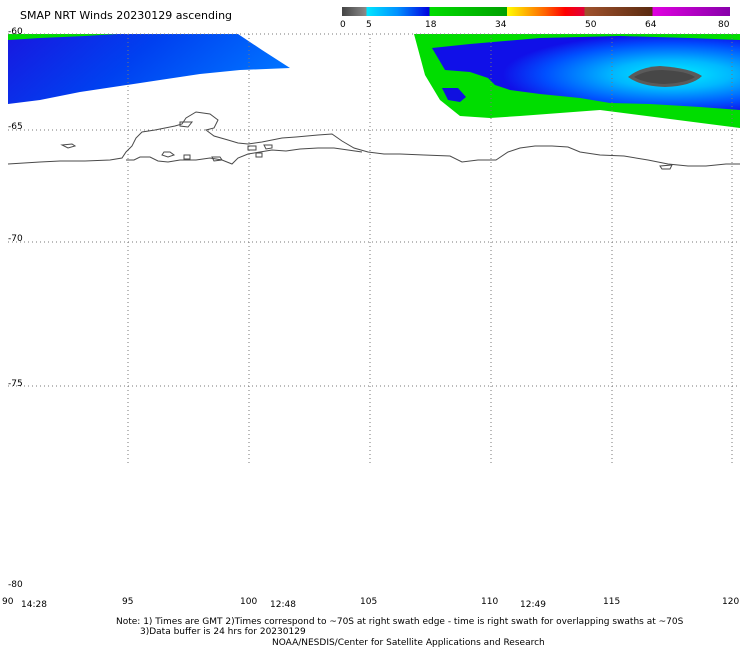  Describe the element at coordinates (283, 605) in the screenshot. I see `swath-time-2: 12:48` at that location.